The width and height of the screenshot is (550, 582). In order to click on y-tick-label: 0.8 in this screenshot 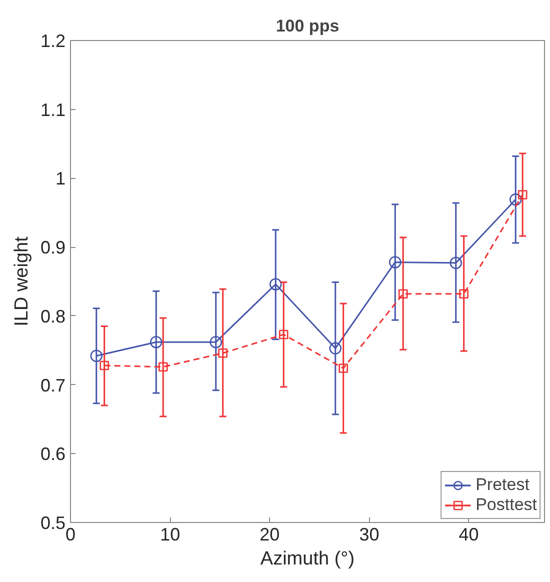, I will do `click(53, 316)`.